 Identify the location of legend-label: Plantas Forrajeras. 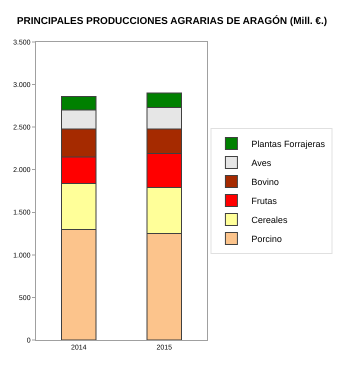
(288, 144).